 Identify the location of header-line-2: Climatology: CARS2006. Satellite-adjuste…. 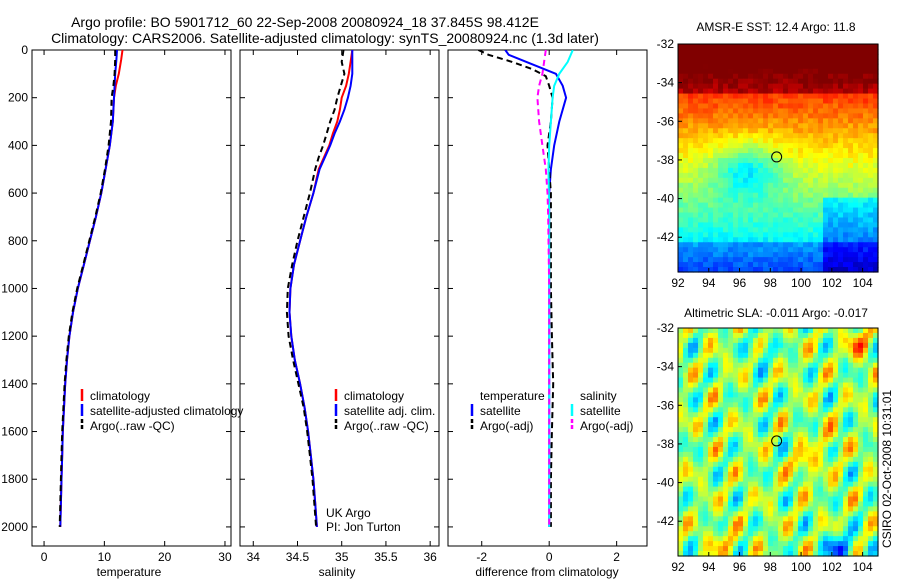
(325, 38).